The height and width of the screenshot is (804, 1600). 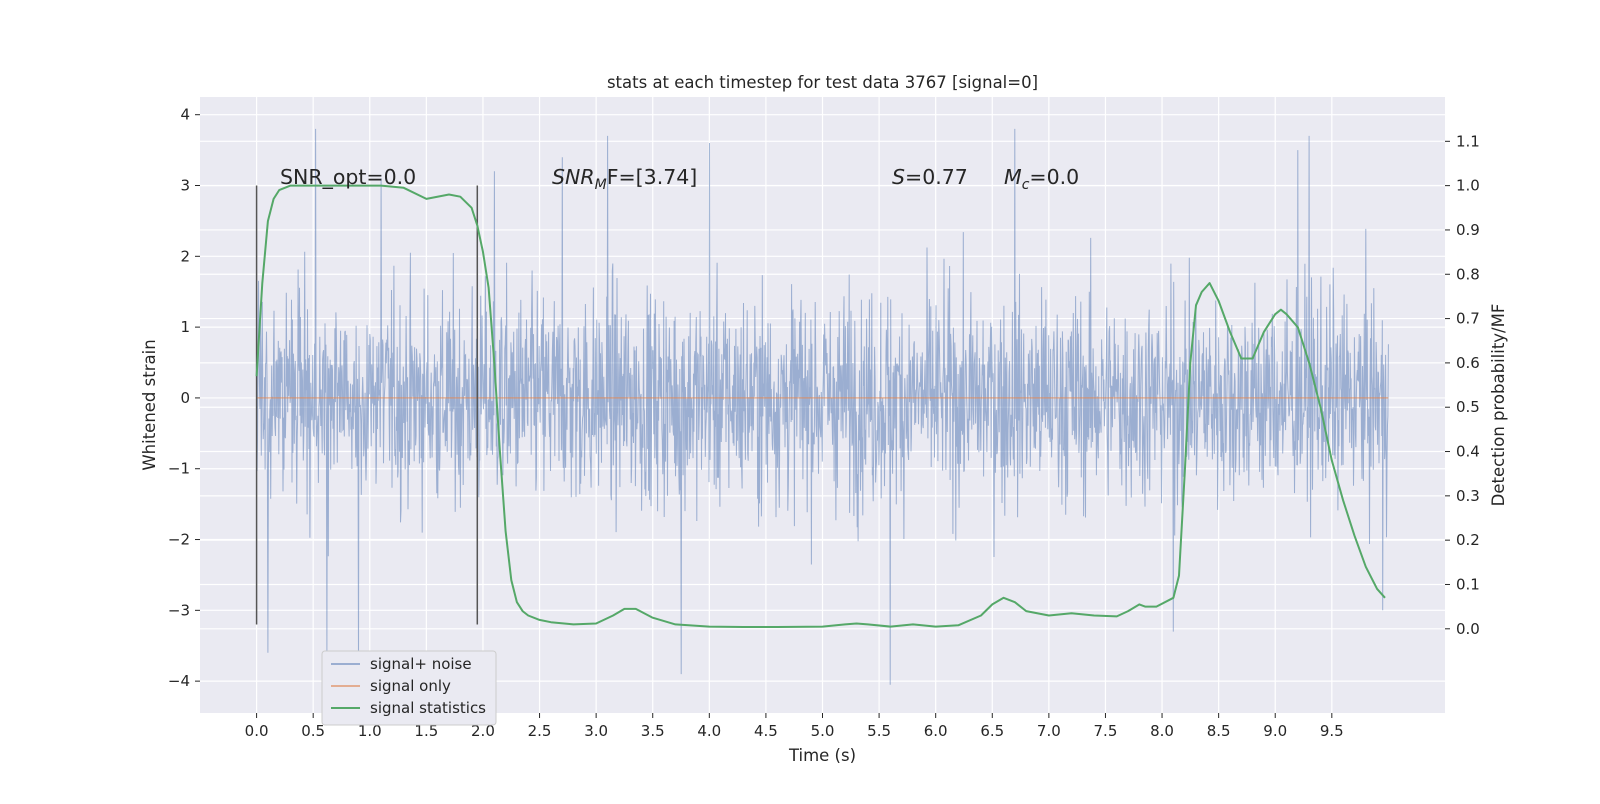 I want to click on x-tick-label: 8.0, so click(x=1162, y=731).